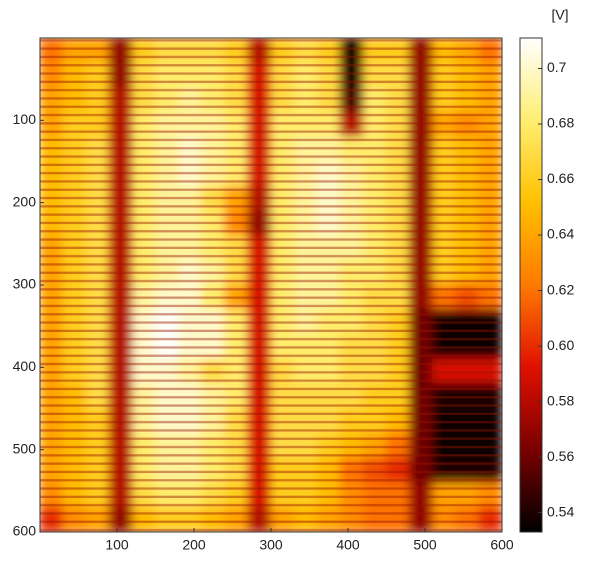 The width and height of the screenshot is (597, 563). Describe the element at coordinates (25, 366) in the screenshot. I see `y-tick-label: 400` at that location.